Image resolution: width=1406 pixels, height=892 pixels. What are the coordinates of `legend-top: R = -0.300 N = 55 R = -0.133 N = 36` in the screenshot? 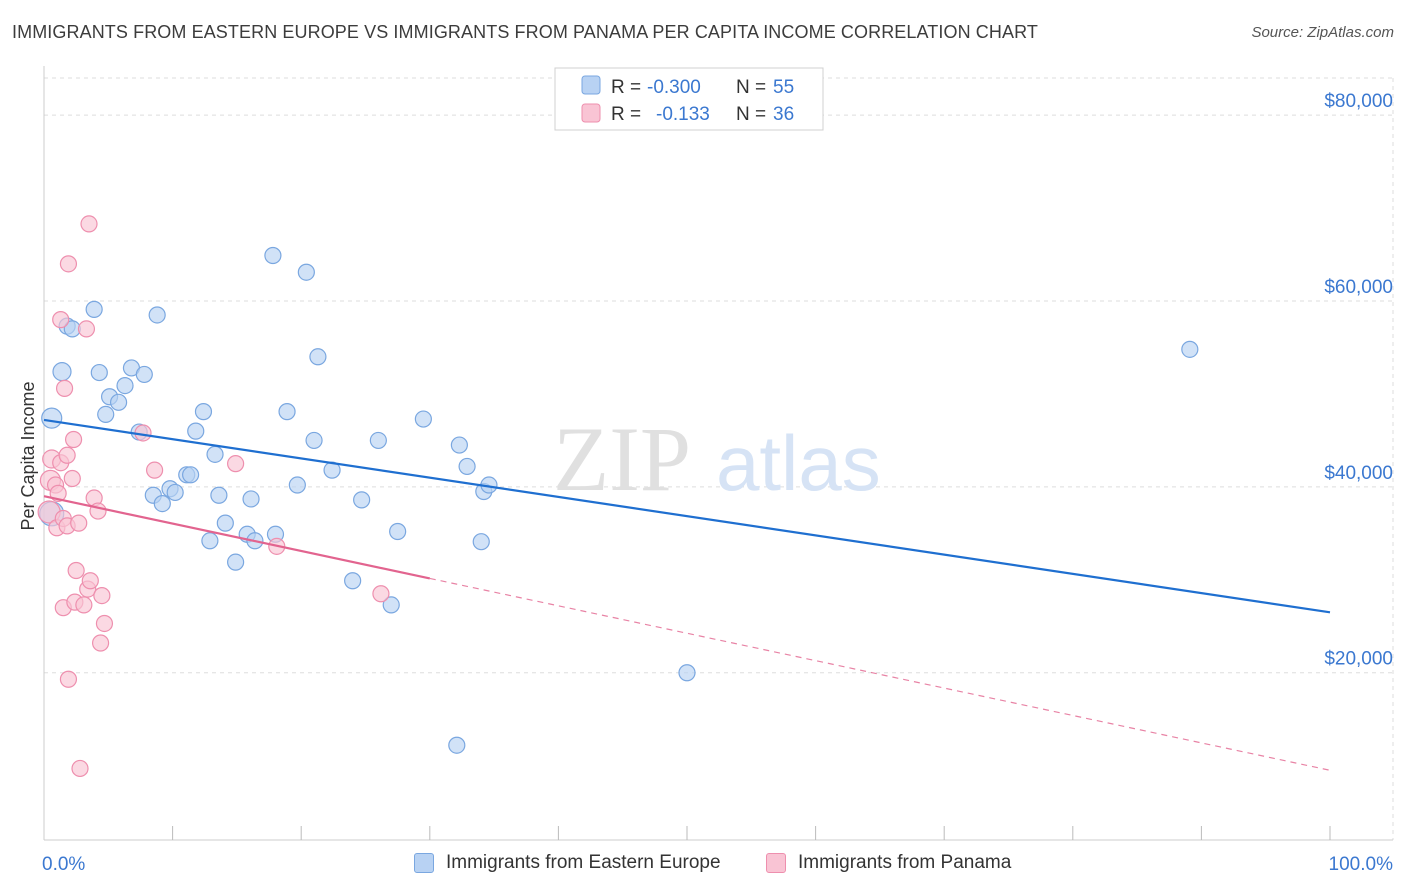 It's located at (689, 99).